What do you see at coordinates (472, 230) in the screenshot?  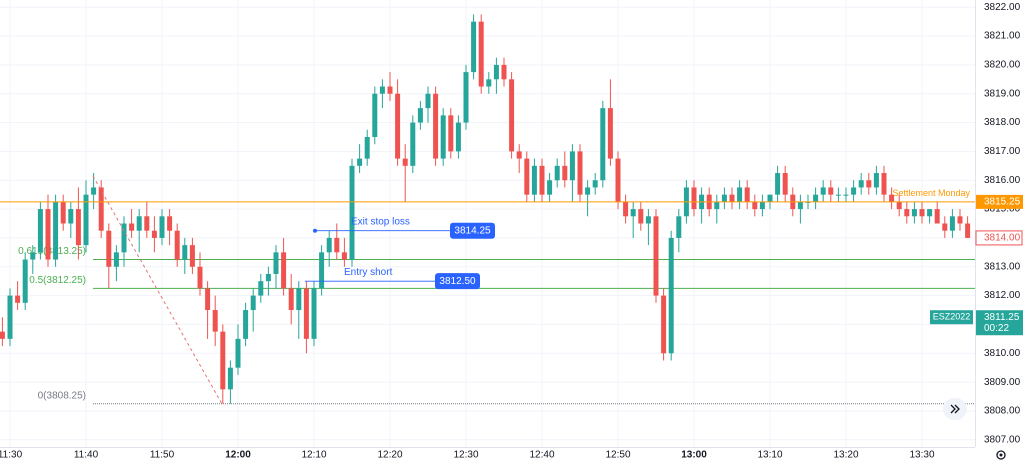 I see `order-tag` at bounding box center [472, 230].